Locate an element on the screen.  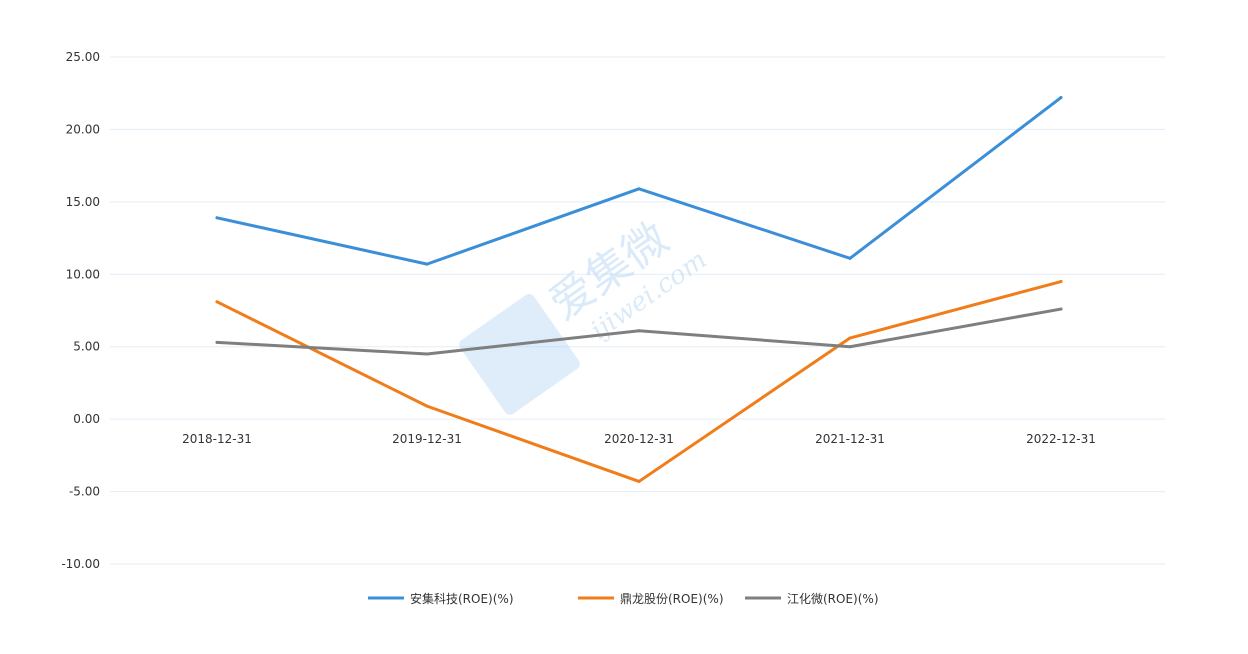
legend-item: 安集科技(ROE)(%) is located at coordinates (441, 598).